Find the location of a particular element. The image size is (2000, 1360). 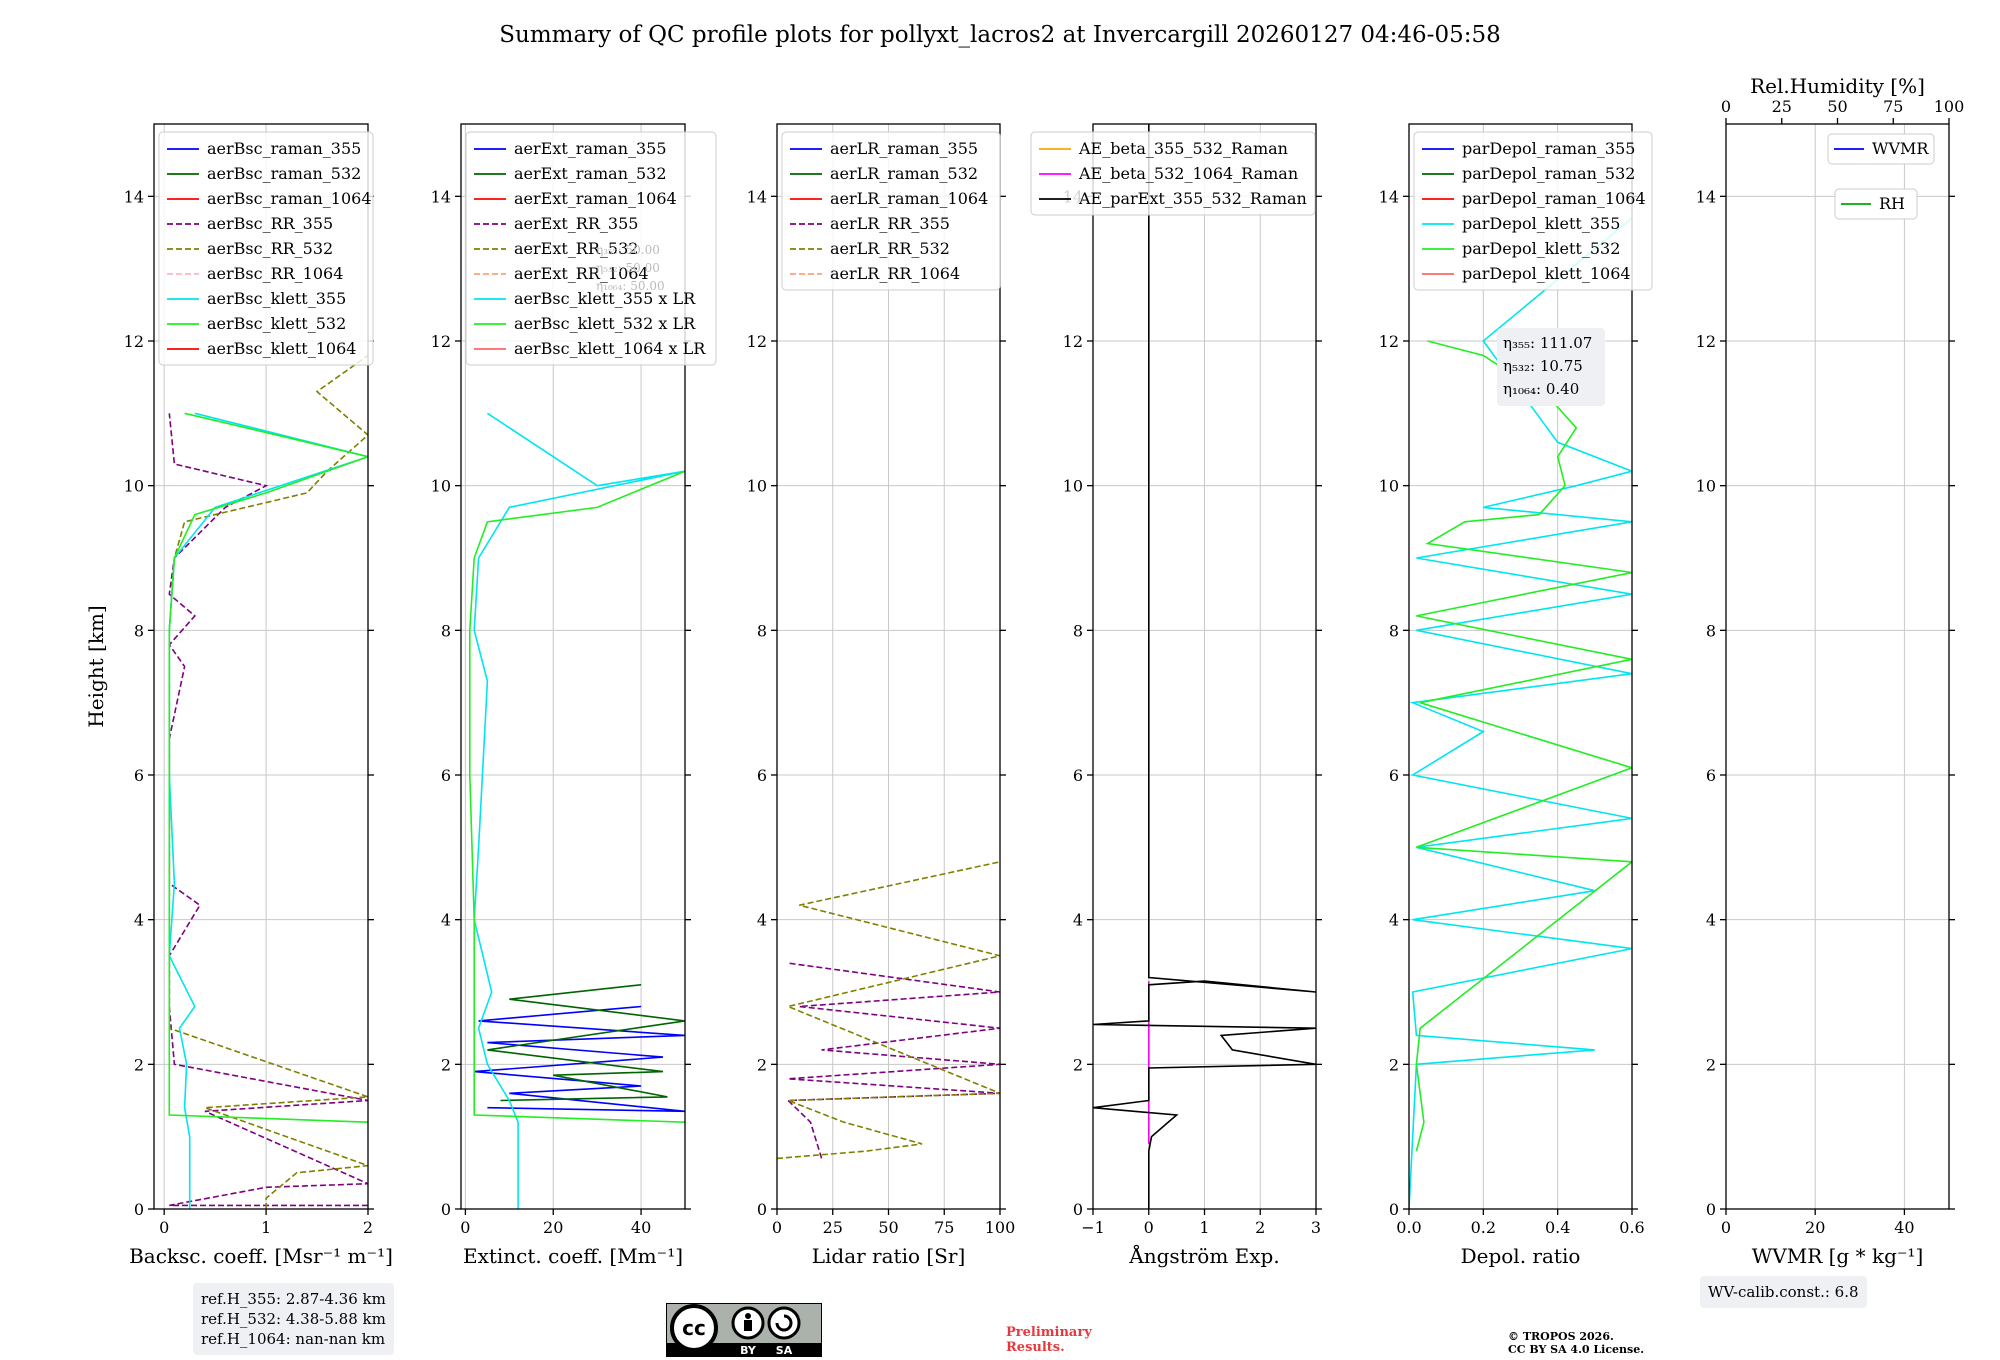

legend-entry: aerBsc_RR_532 is located at coordinates (270, 248).